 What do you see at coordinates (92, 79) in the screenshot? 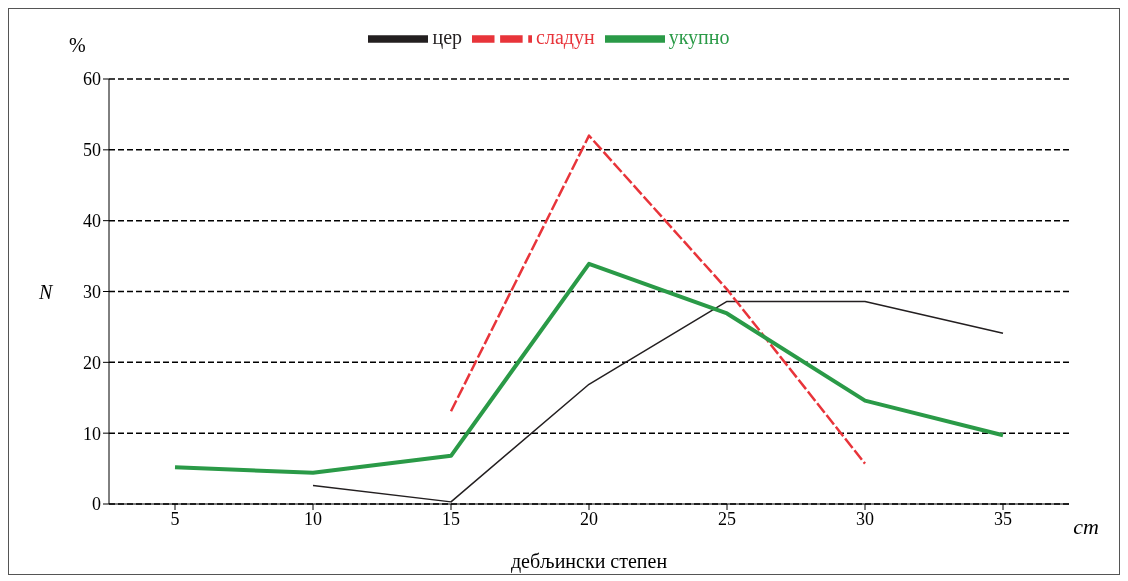
I see `y-tick-label: 60` at bounding box center [92, 79].